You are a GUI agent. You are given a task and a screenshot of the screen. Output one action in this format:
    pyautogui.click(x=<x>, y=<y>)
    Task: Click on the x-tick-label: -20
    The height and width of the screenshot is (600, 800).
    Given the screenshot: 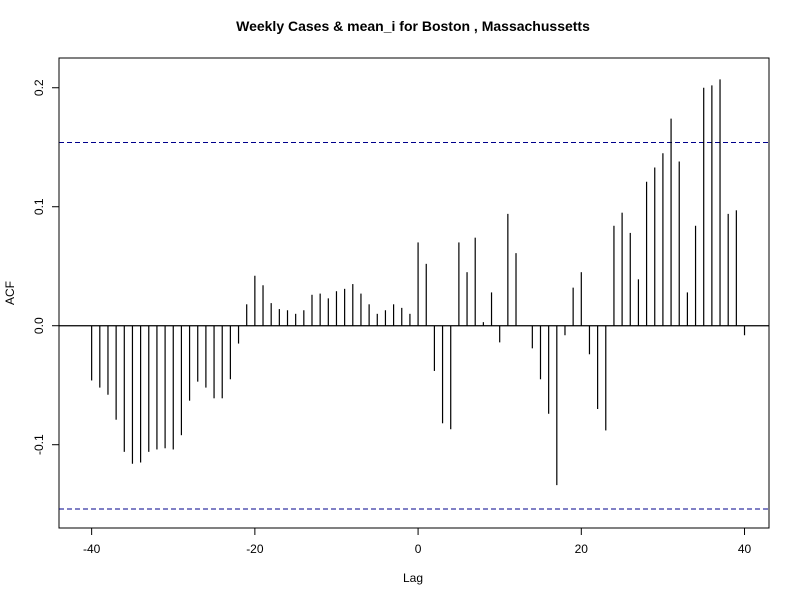 What is the action you would take?
    pyautogui.click(x=255, y=549)
    